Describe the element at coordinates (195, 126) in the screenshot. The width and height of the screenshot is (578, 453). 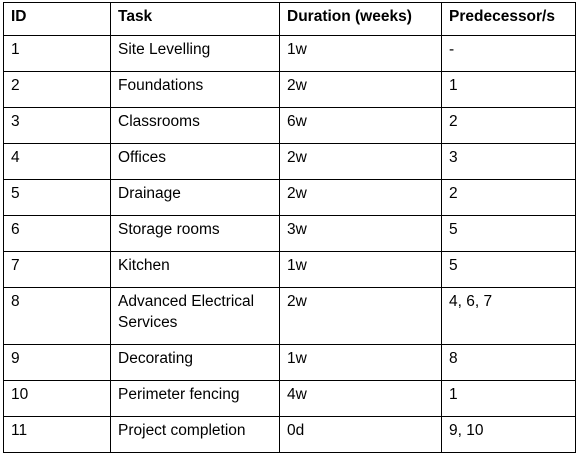
I see `cell-task: Classrooms` at that location.